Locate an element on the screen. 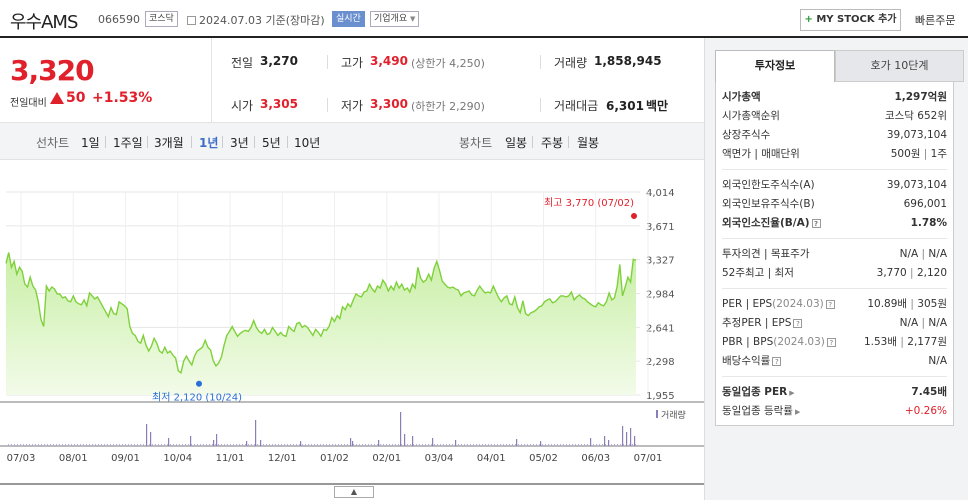  x-tick-label: 09/01 is located at coordinates (125, 458).